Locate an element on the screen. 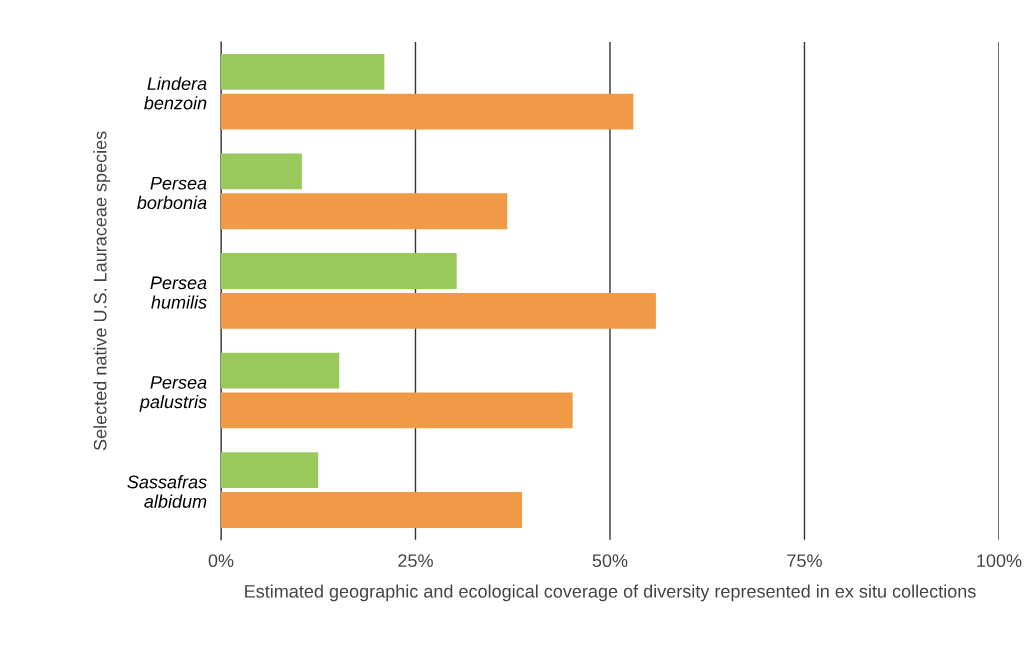  x-axis-title: Estimated geographic and ecological coverage of diversity represented in ex situ collections is located at coordinates (610, 593).